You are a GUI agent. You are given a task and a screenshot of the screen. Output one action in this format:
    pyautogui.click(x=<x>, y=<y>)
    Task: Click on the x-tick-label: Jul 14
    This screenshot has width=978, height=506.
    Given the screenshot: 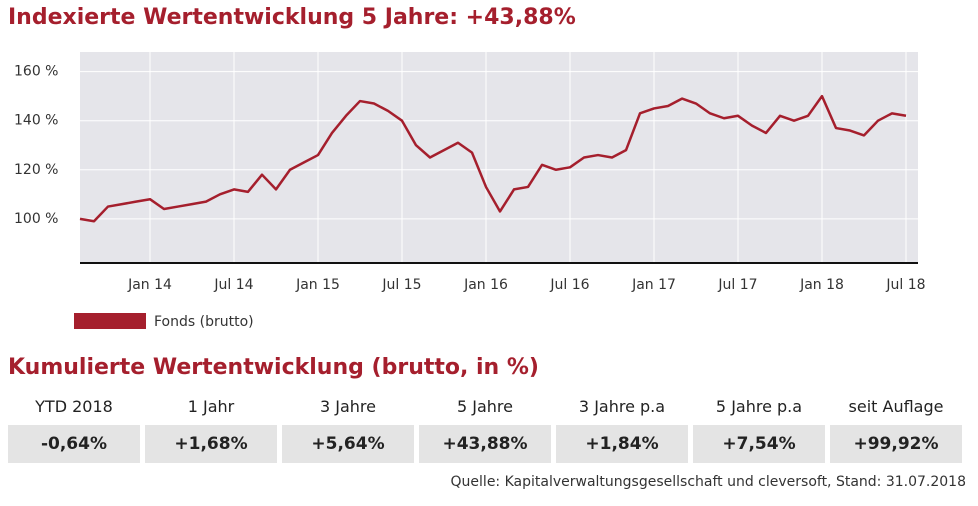 What is the action you would take?
    pyautogui.click(x=233, y=285)
    